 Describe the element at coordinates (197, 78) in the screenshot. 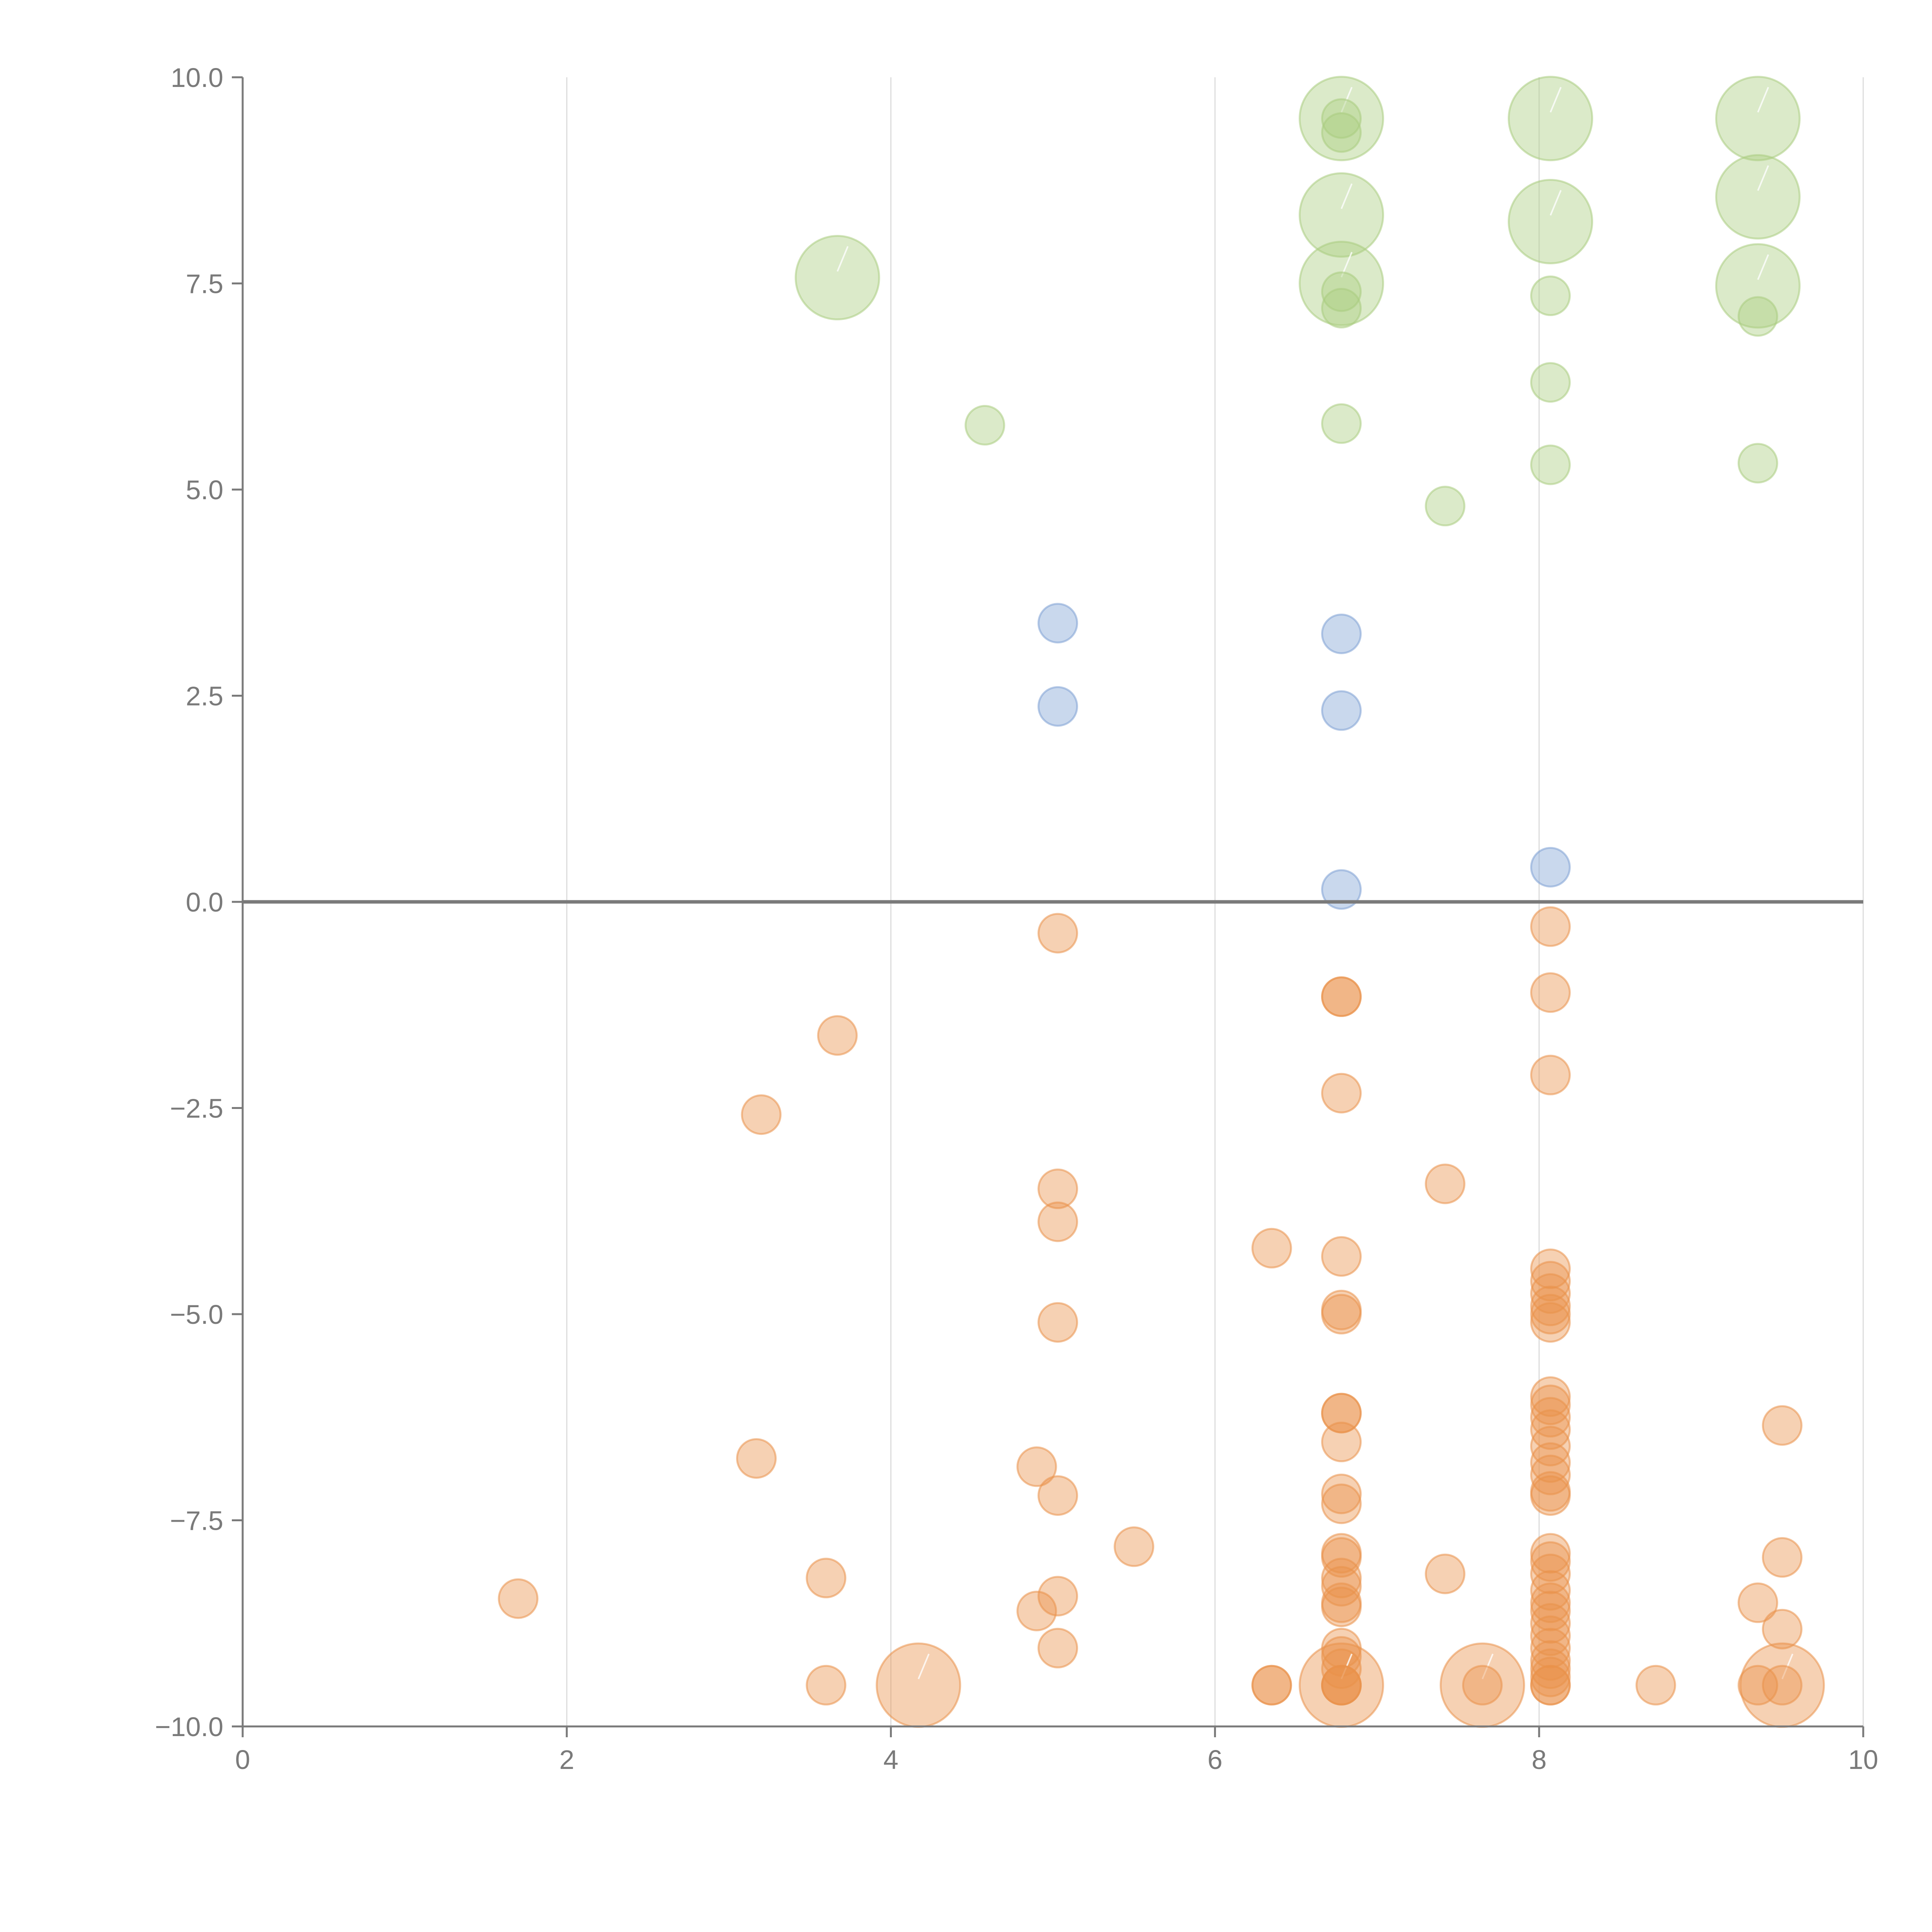

I see `y-tick-label: 10.0` at that location.